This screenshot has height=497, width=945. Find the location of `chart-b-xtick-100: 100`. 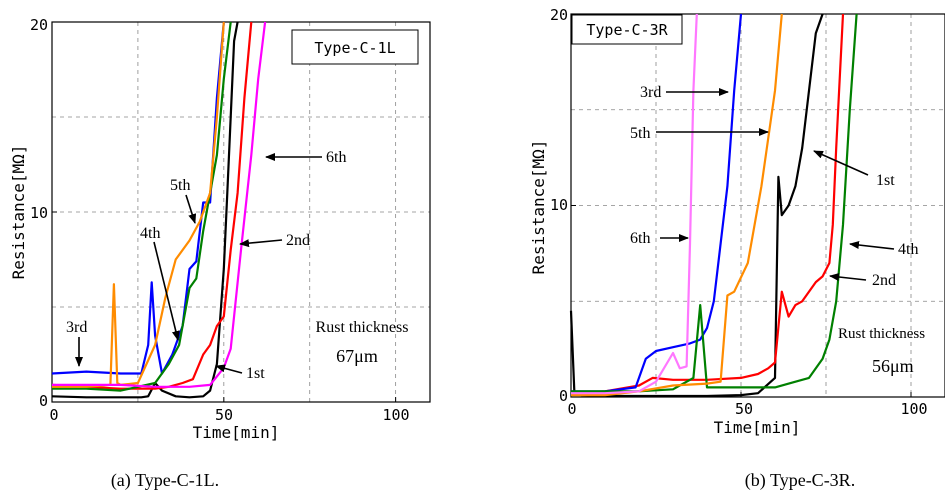

chart-b-xtick-100: 100 is located at coordinates (913, 409).